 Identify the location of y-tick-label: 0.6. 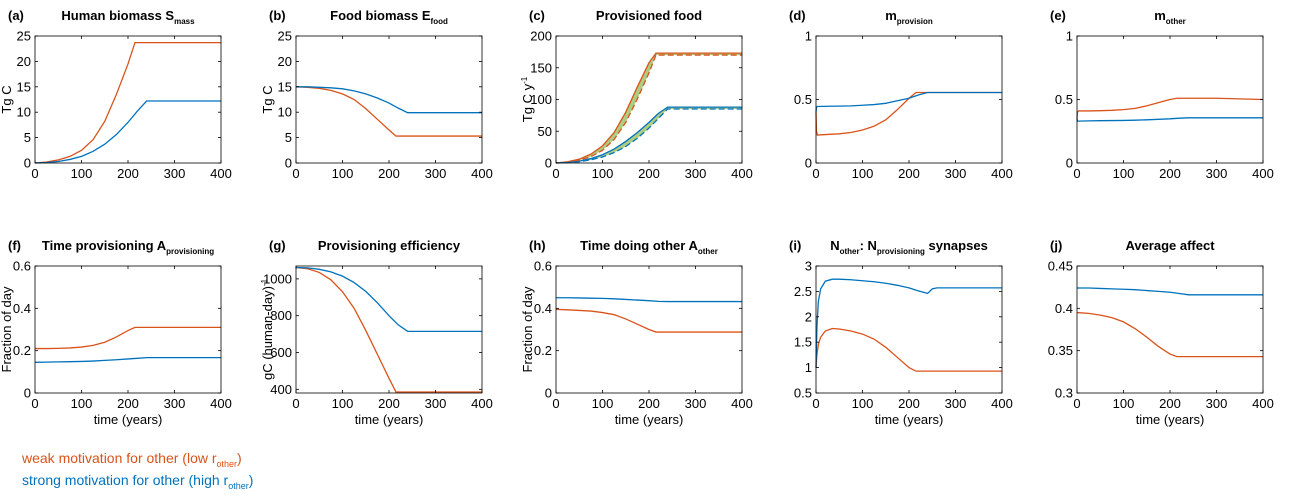
(543, 266).